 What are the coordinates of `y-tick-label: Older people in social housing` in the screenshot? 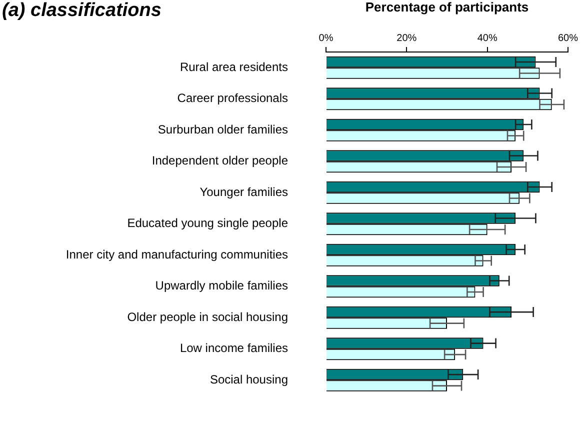 It's located at (207, 317).